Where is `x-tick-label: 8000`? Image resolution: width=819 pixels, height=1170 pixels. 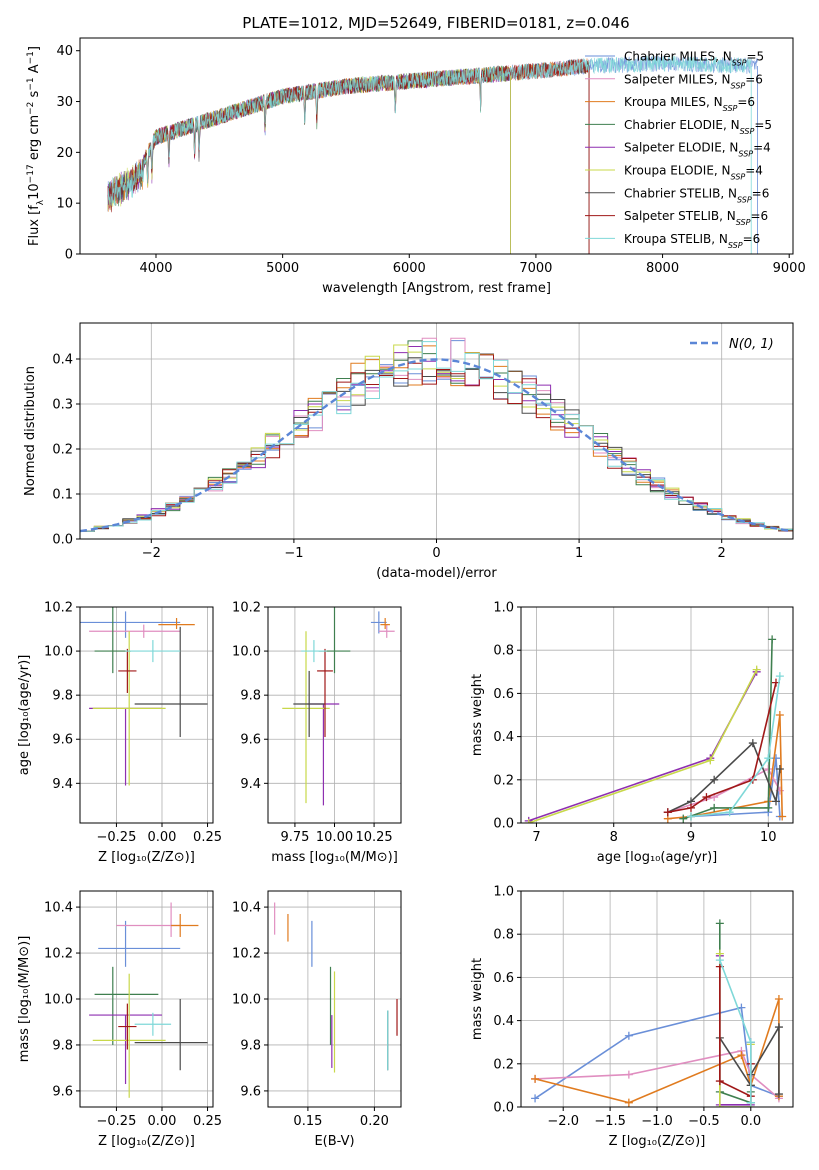
x-tick-label: 8000 is located at coordinates (662, 268).